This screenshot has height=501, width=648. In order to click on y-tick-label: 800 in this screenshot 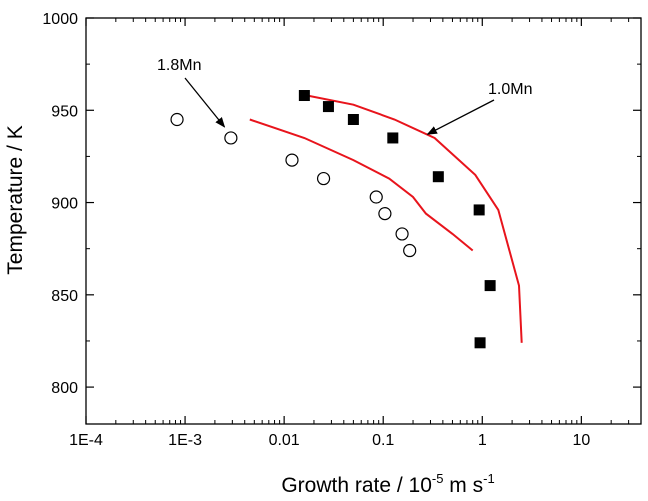, I will do `click(64, 388)`.